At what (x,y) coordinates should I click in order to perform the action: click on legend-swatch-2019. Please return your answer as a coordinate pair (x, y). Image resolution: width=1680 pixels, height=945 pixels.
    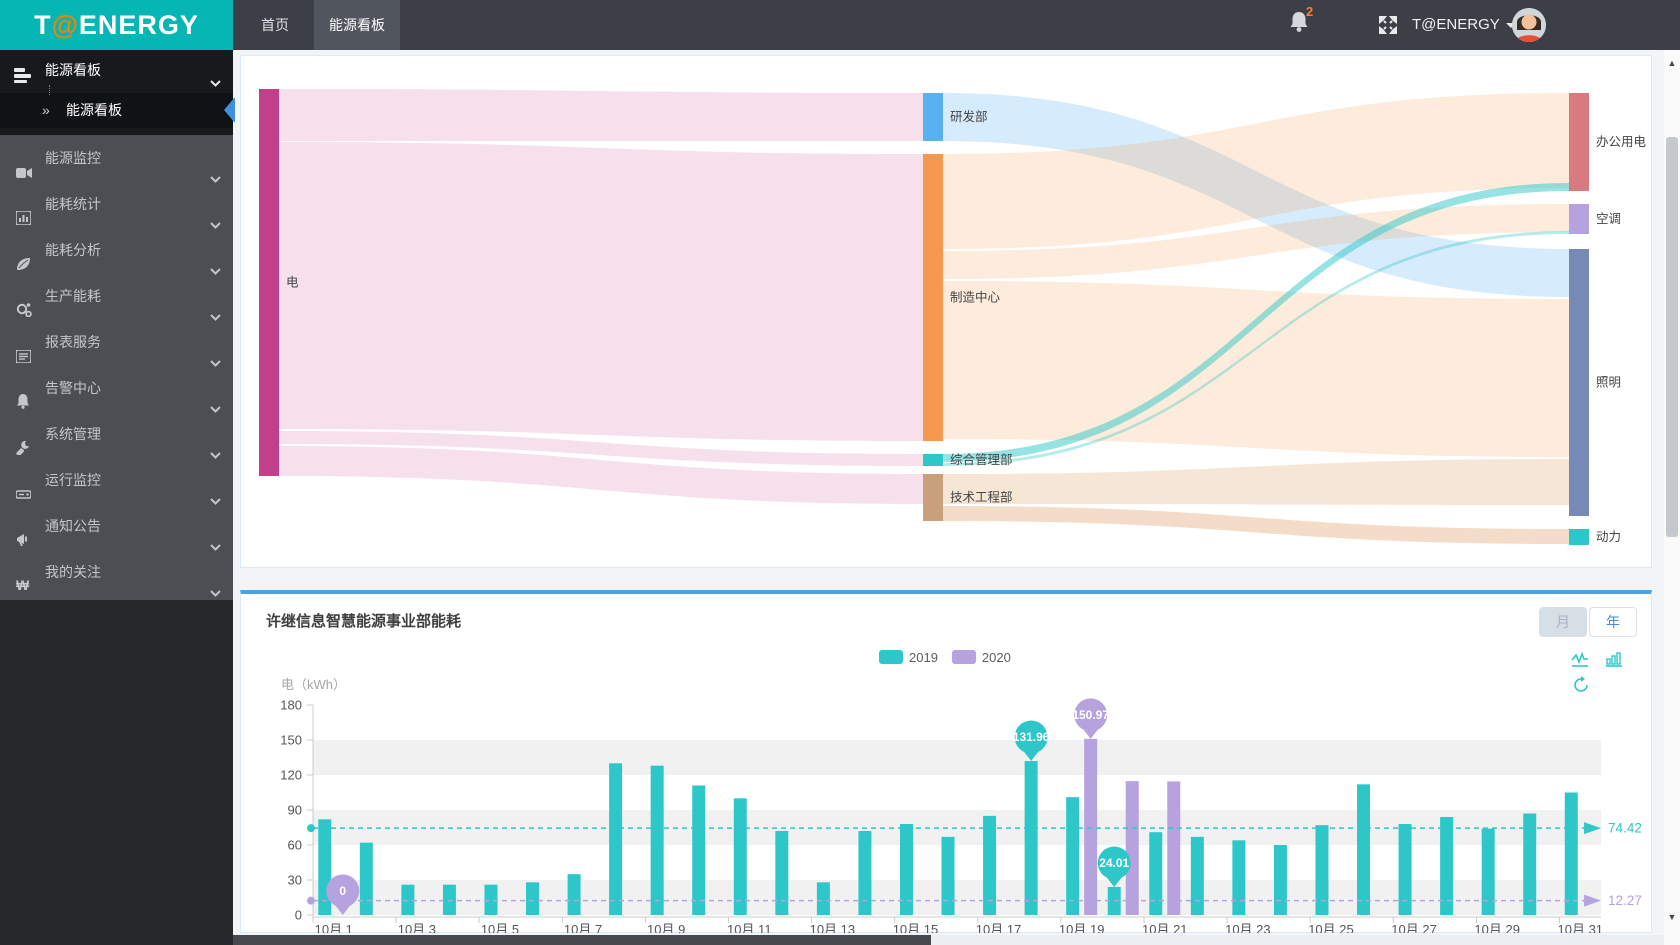
    Looking at the image, I should click on (891, 657).